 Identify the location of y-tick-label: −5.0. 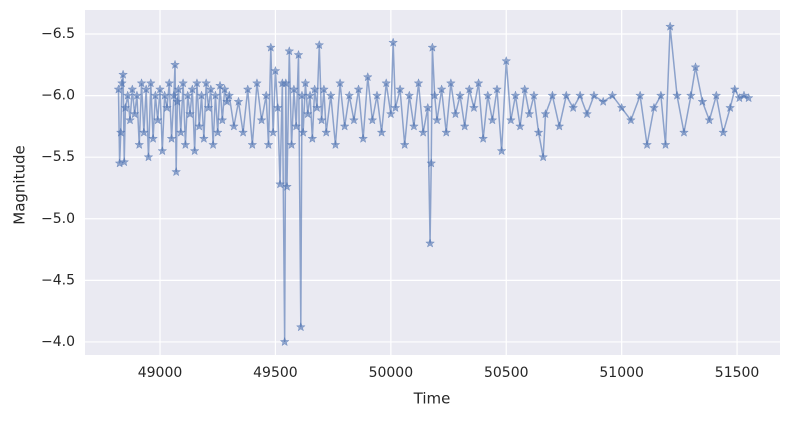
(58, 219).